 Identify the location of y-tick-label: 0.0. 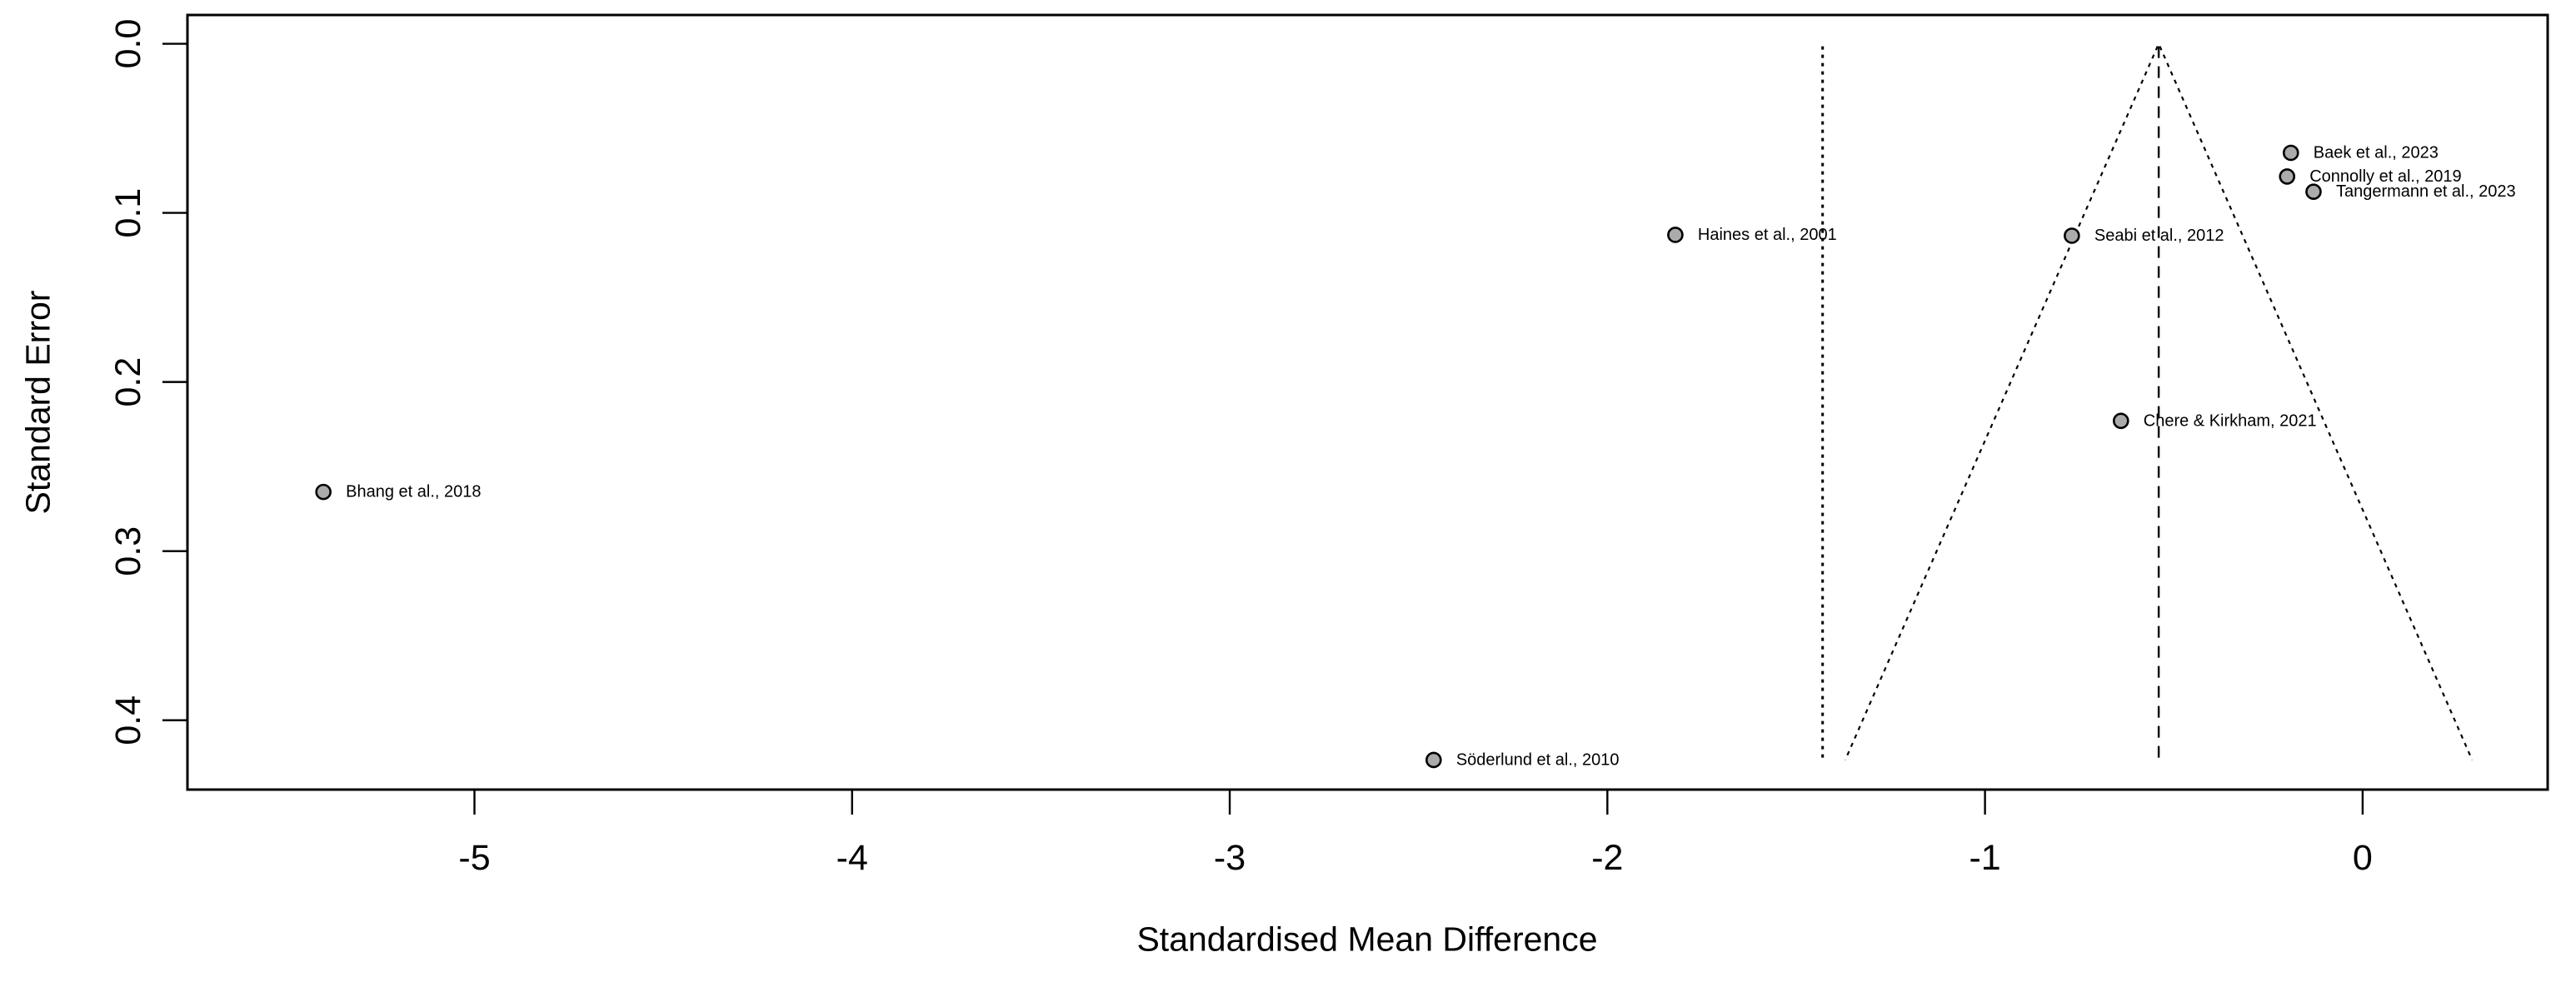
(128, 44).